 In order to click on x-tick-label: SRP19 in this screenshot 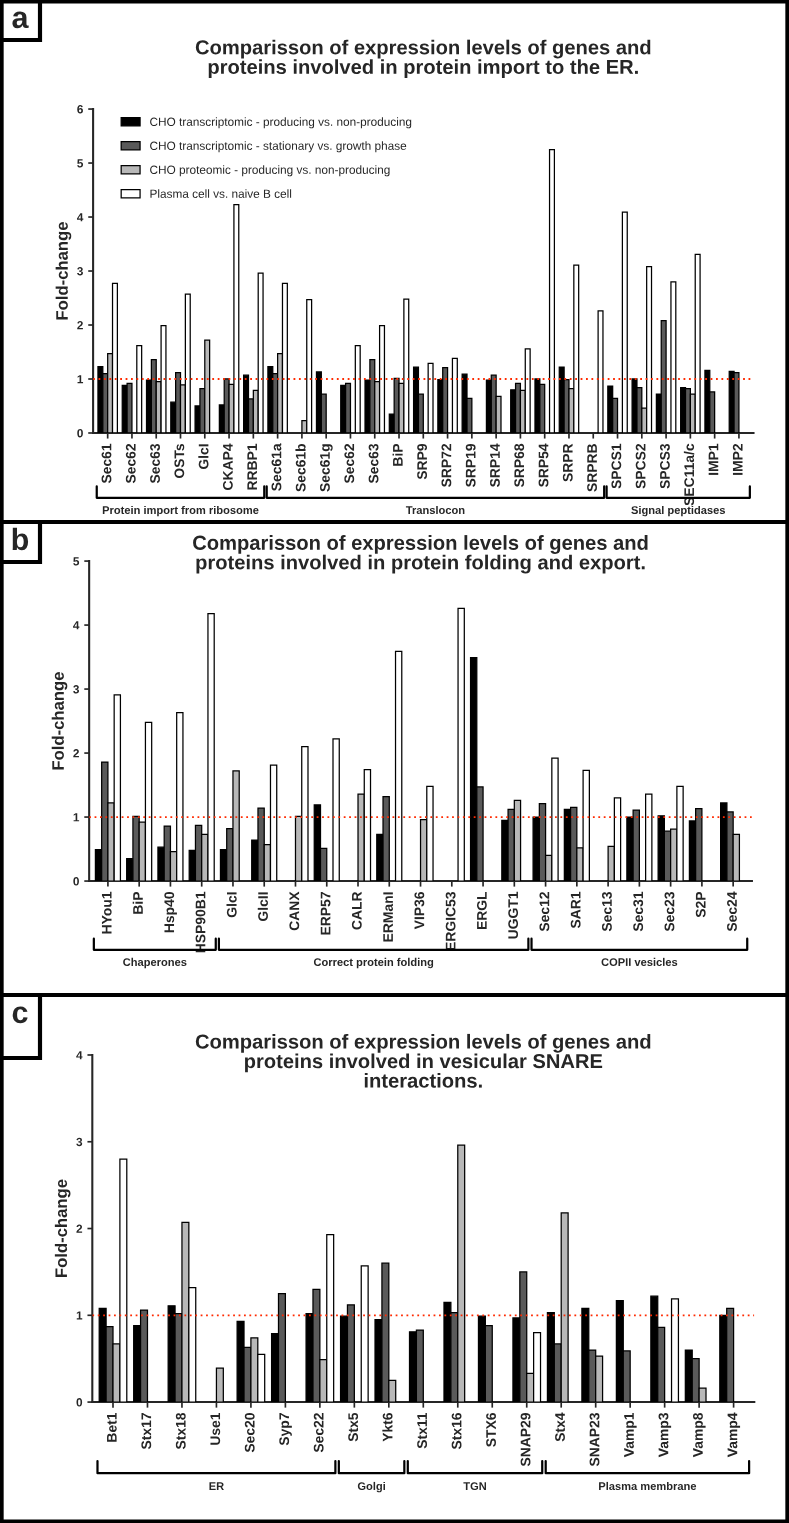, I will do `click(470, 465)`.